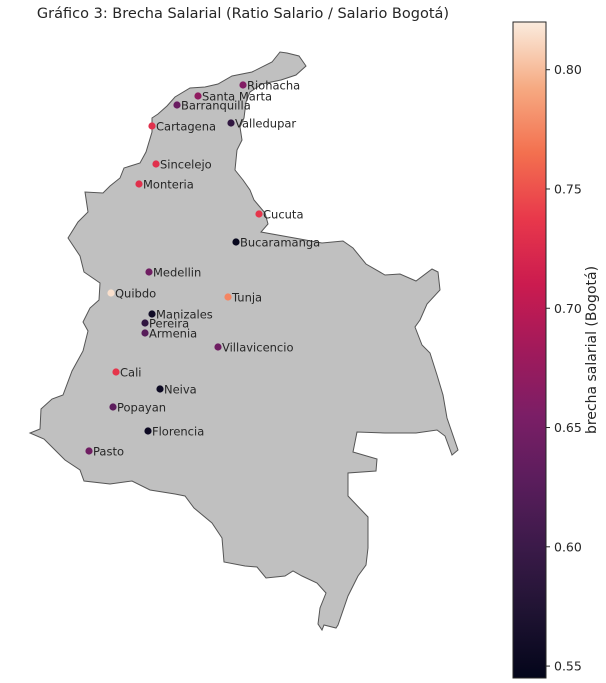  Describe the element at coordinates (243, 85) in the screenshot. I see `city-point-riohacha` at that location.